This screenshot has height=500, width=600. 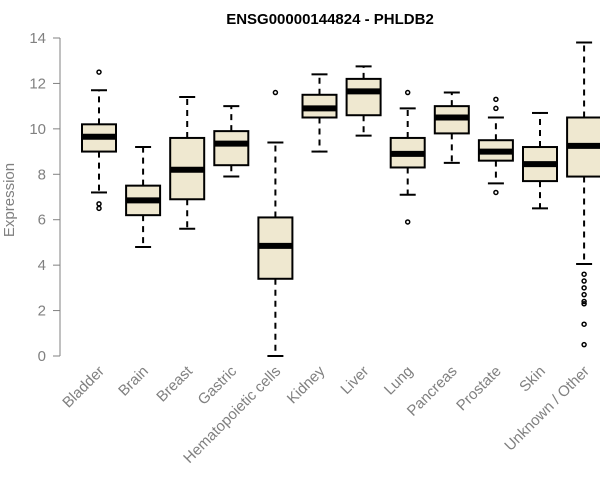 I want to click on x-tick-label: Brain, so click(x=133, y=381).